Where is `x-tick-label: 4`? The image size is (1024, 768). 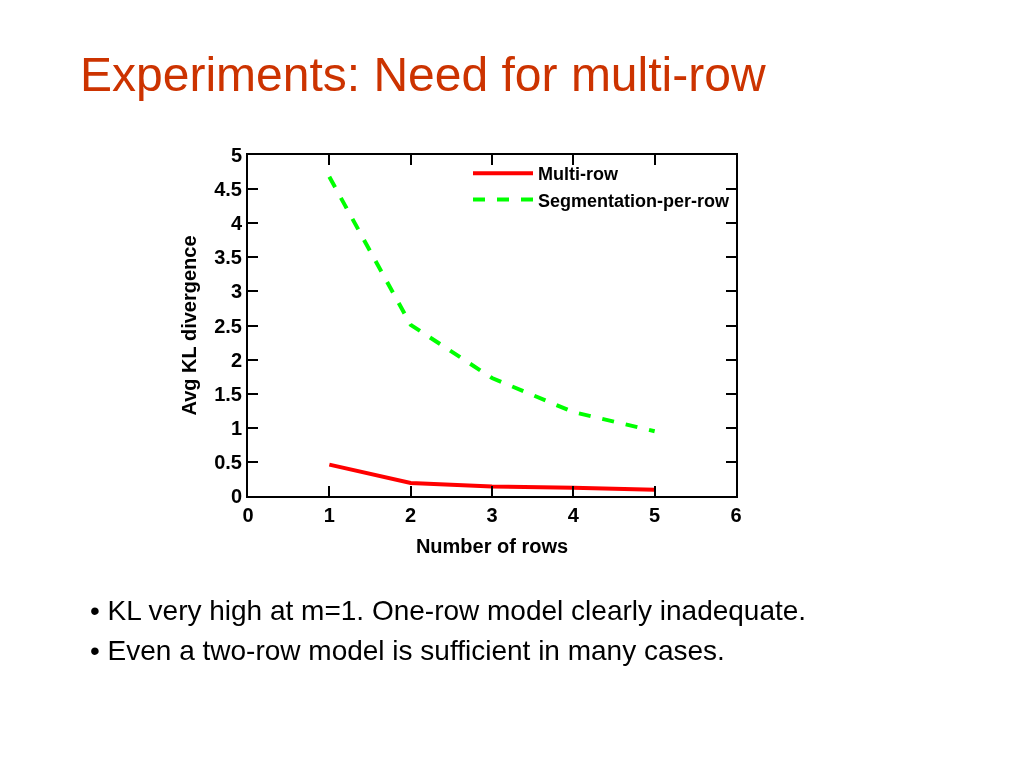
x-tick-label: 4 is located at coordinates (573, 515).